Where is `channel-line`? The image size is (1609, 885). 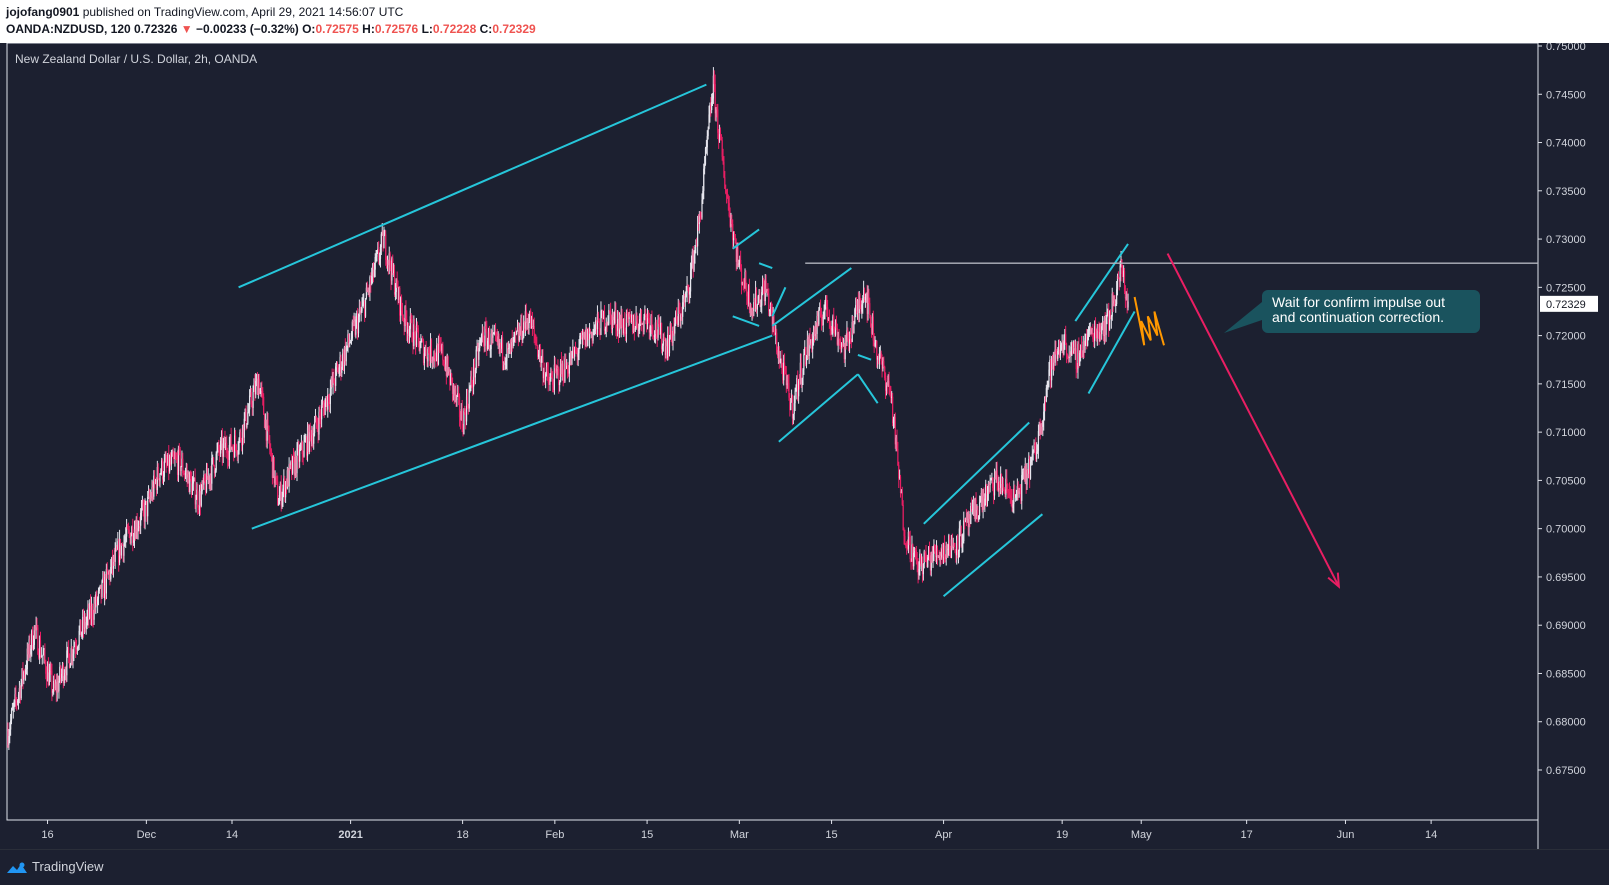
channel-line is located at coordinates (512, 432).